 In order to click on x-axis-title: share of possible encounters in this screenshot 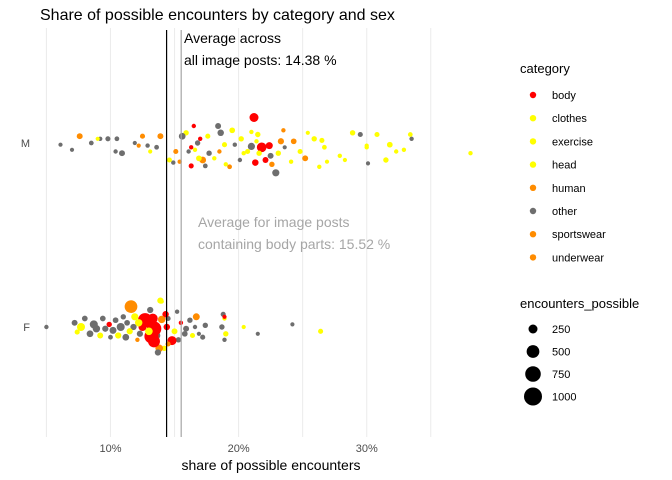, I will do `click(271, 465)`.